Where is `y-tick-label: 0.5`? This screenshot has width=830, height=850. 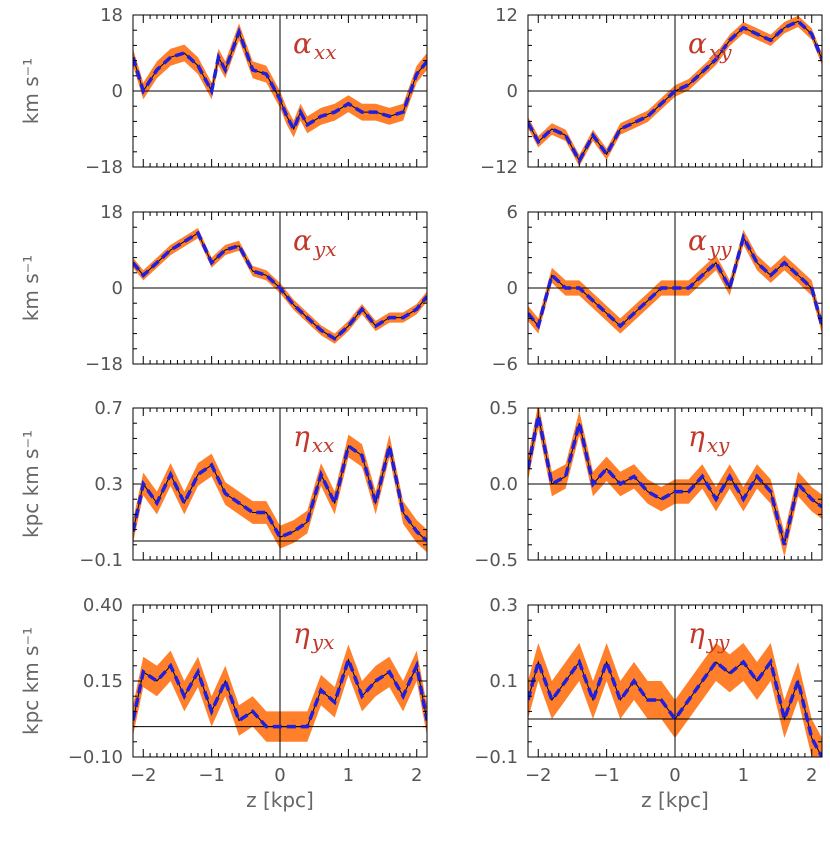 y-tick-label: 0.5 is located at coordinates (503, 408).